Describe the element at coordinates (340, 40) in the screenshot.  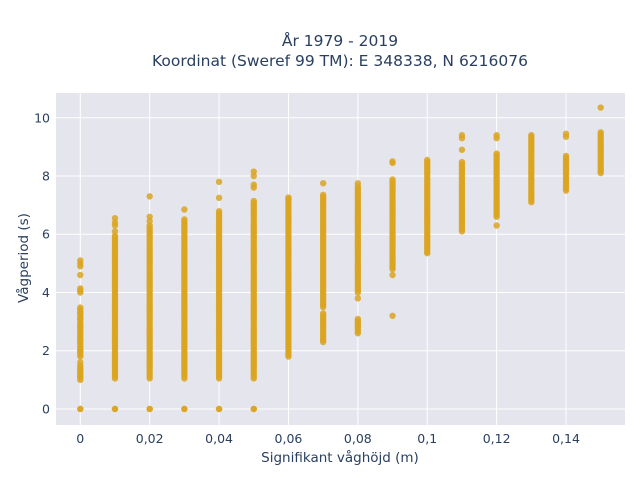
I see `chart-title: År 1979 - 2019` at that location.